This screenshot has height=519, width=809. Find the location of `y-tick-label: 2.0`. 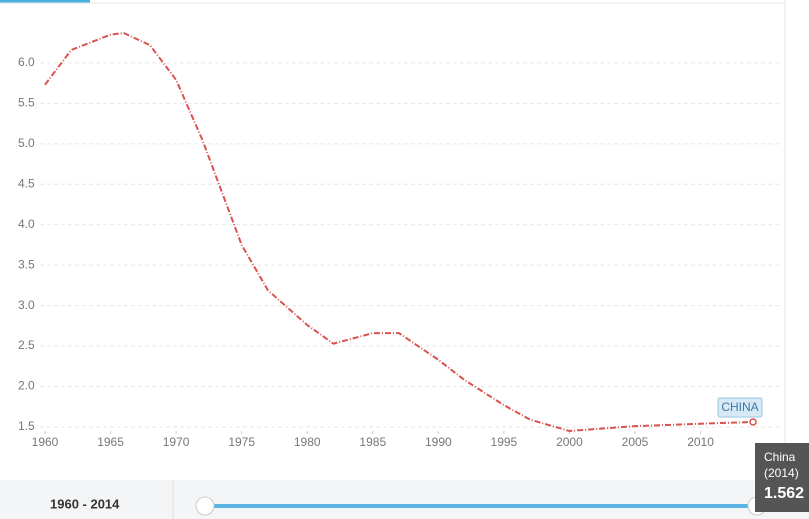

y-tick-label: 2.0 is located at coordinates (26, 386).